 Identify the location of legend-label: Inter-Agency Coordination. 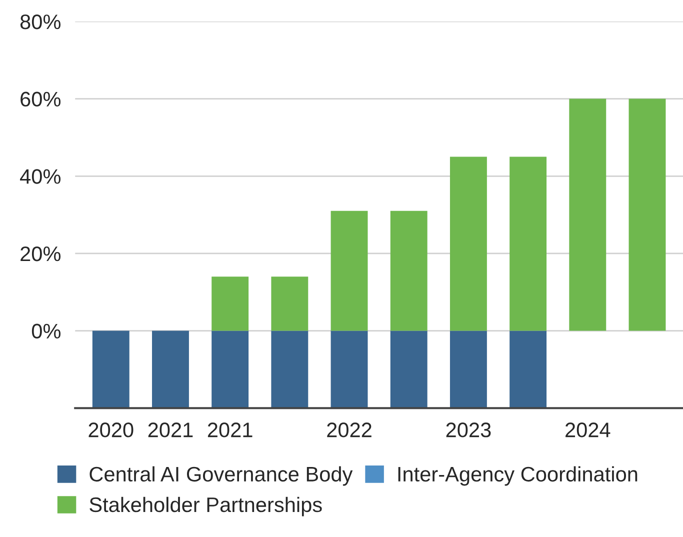
(518, 476).